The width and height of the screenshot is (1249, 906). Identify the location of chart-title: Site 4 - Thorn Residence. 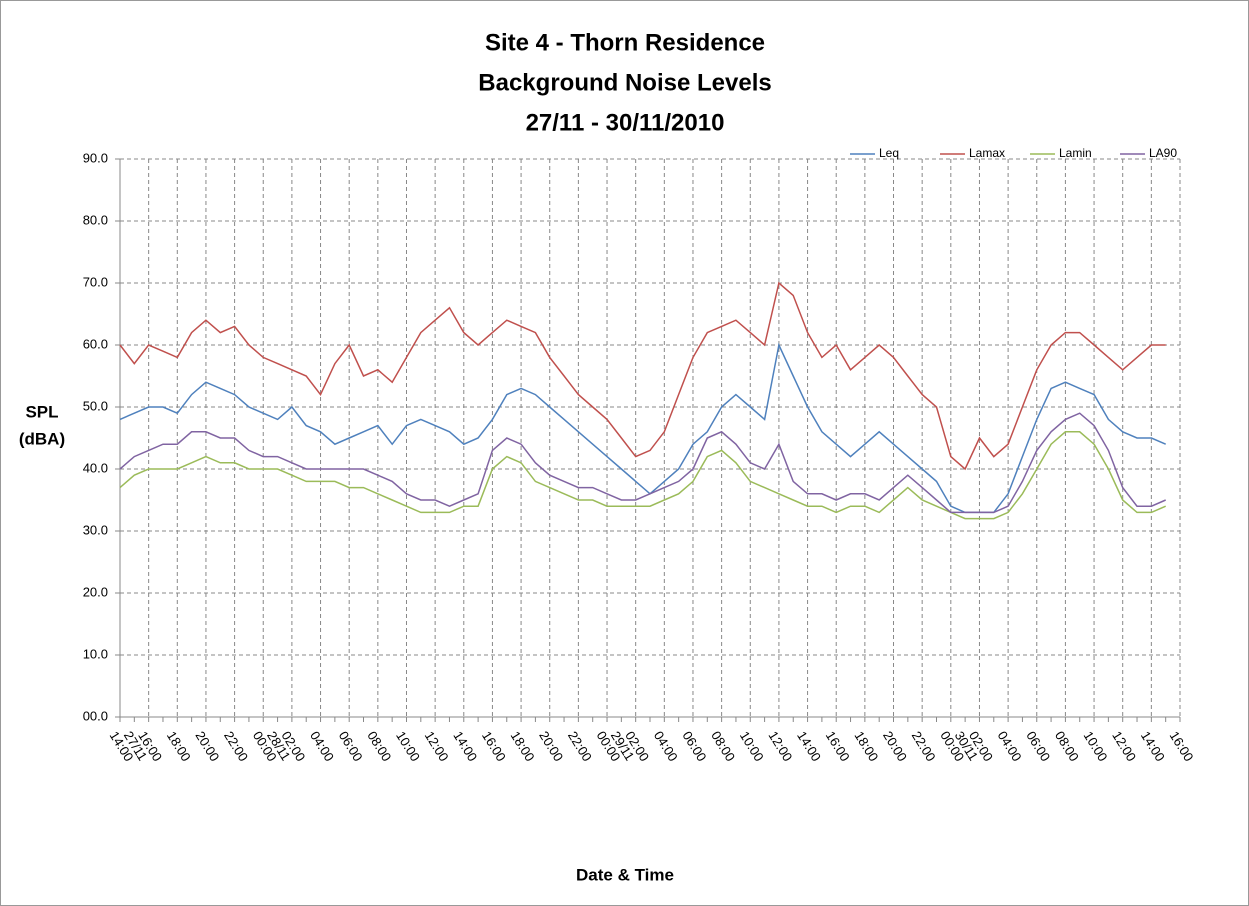
(625, 42).